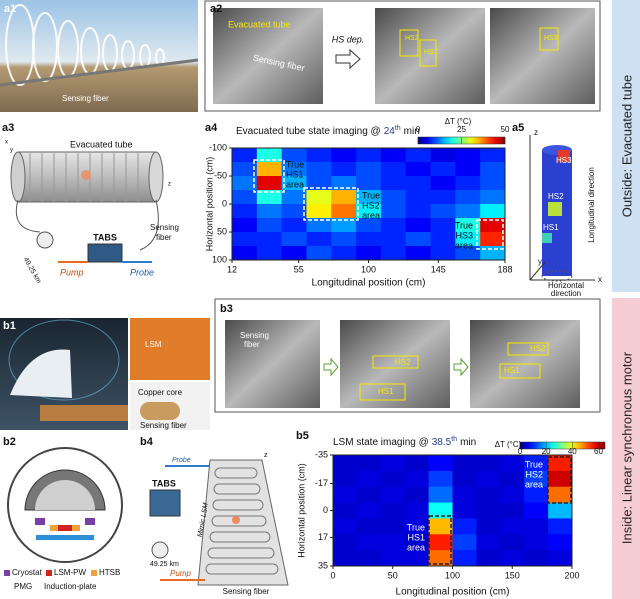 This screenshot has width=640, height=599. I want to click on title-unit: min, so click(412, 131).